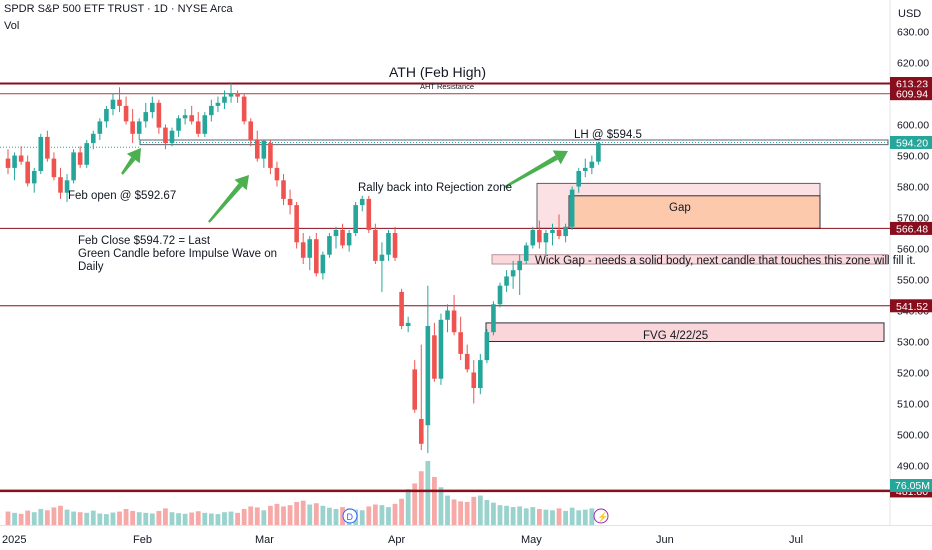 The height and width of the screenshot is (550, 932). I want to click on dividend-event-marker, so click(350, 516).